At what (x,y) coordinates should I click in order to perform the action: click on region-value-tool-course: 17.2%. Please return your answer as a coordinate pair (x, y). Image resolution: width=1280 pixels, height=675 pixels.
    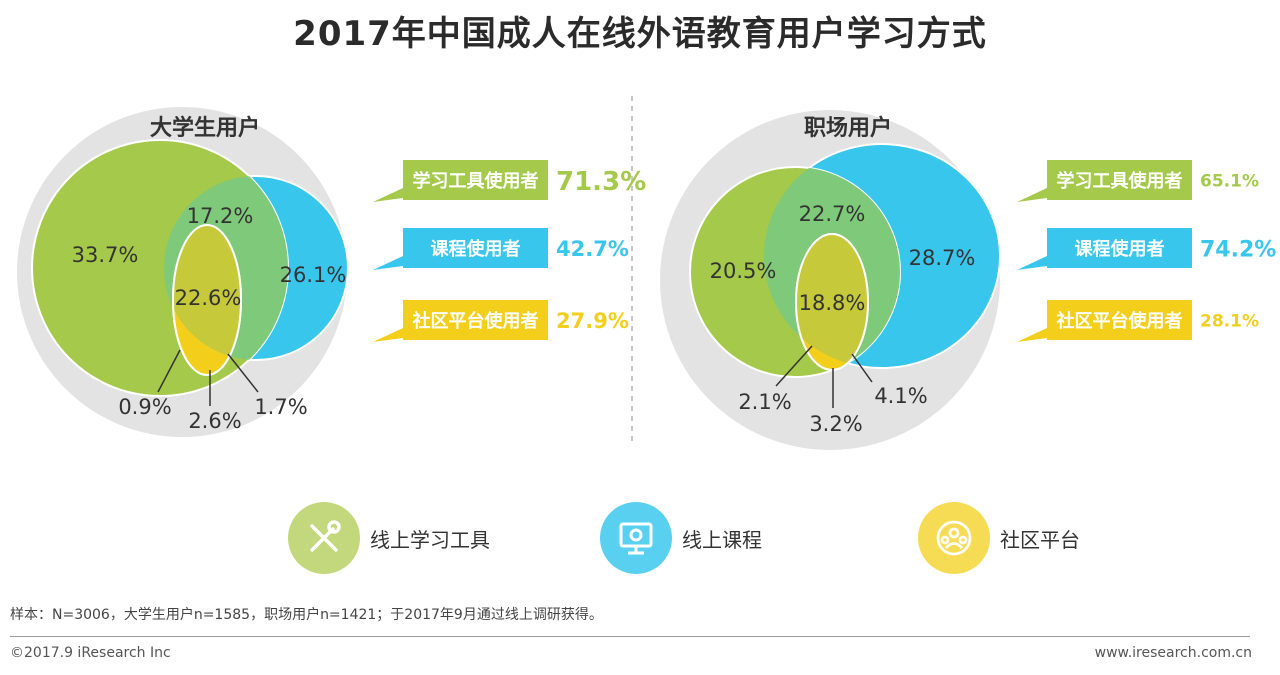
    Looking at the image, I should click on (220, 216).